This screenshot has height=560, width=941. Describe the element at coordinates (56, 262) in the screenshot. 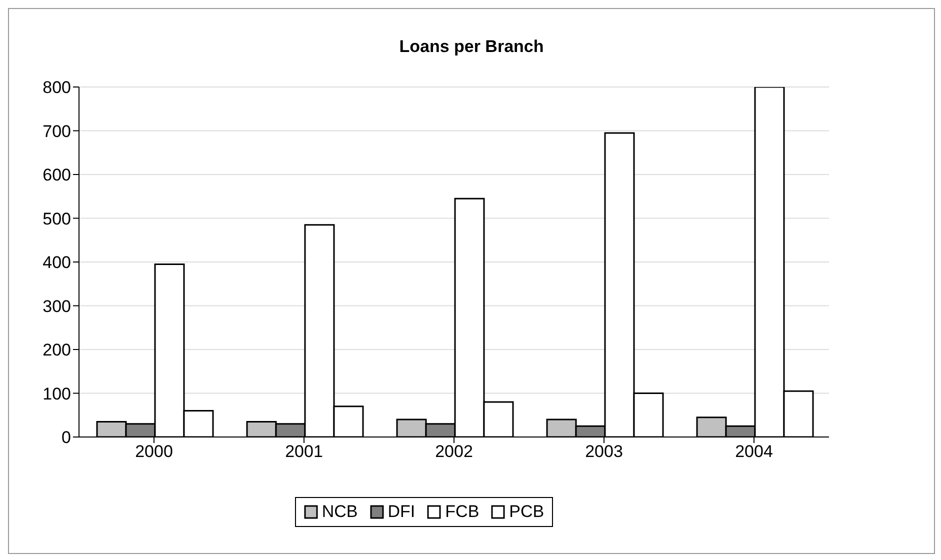

I see `y-tick-label: 400` at that location.